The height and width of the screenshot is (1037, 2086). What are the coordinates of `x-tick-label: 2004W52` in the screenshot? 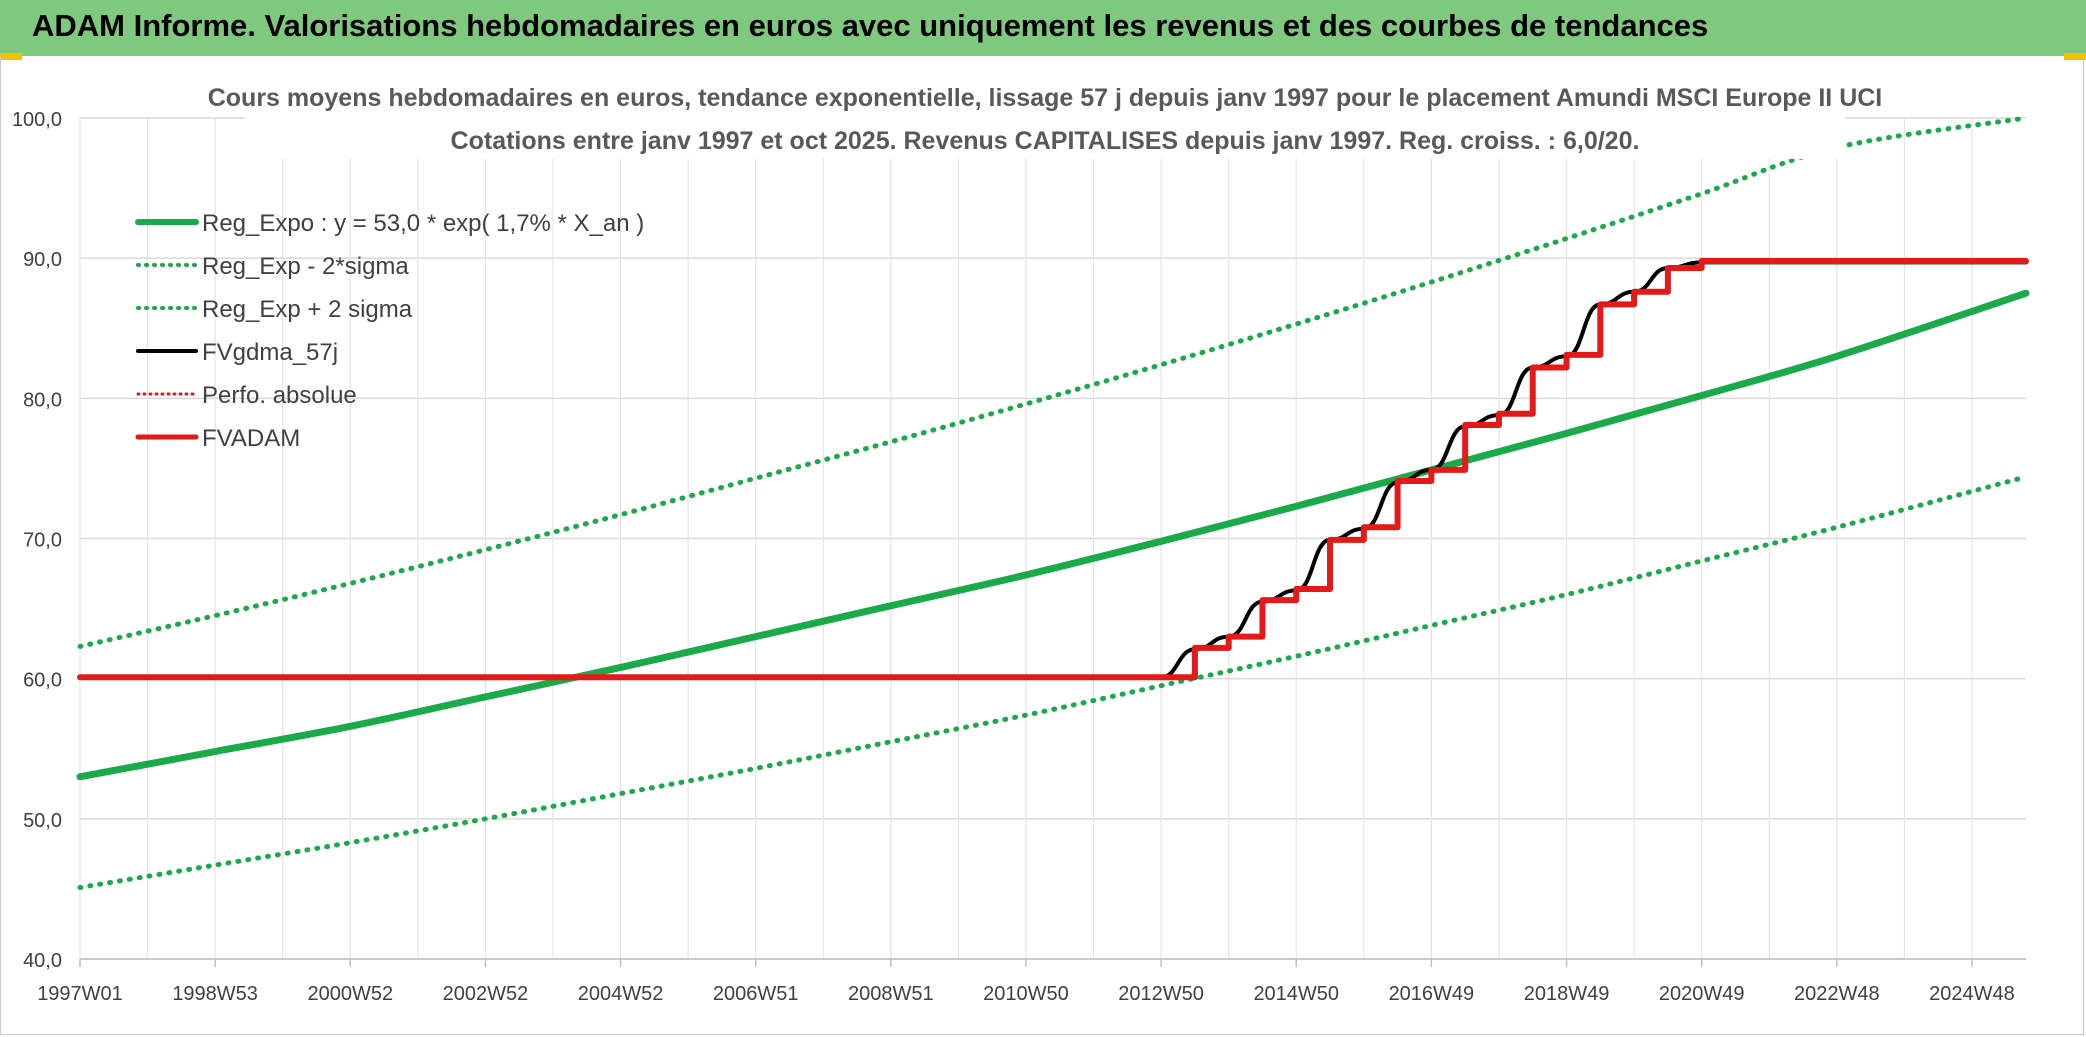 It's located at (621, 994).